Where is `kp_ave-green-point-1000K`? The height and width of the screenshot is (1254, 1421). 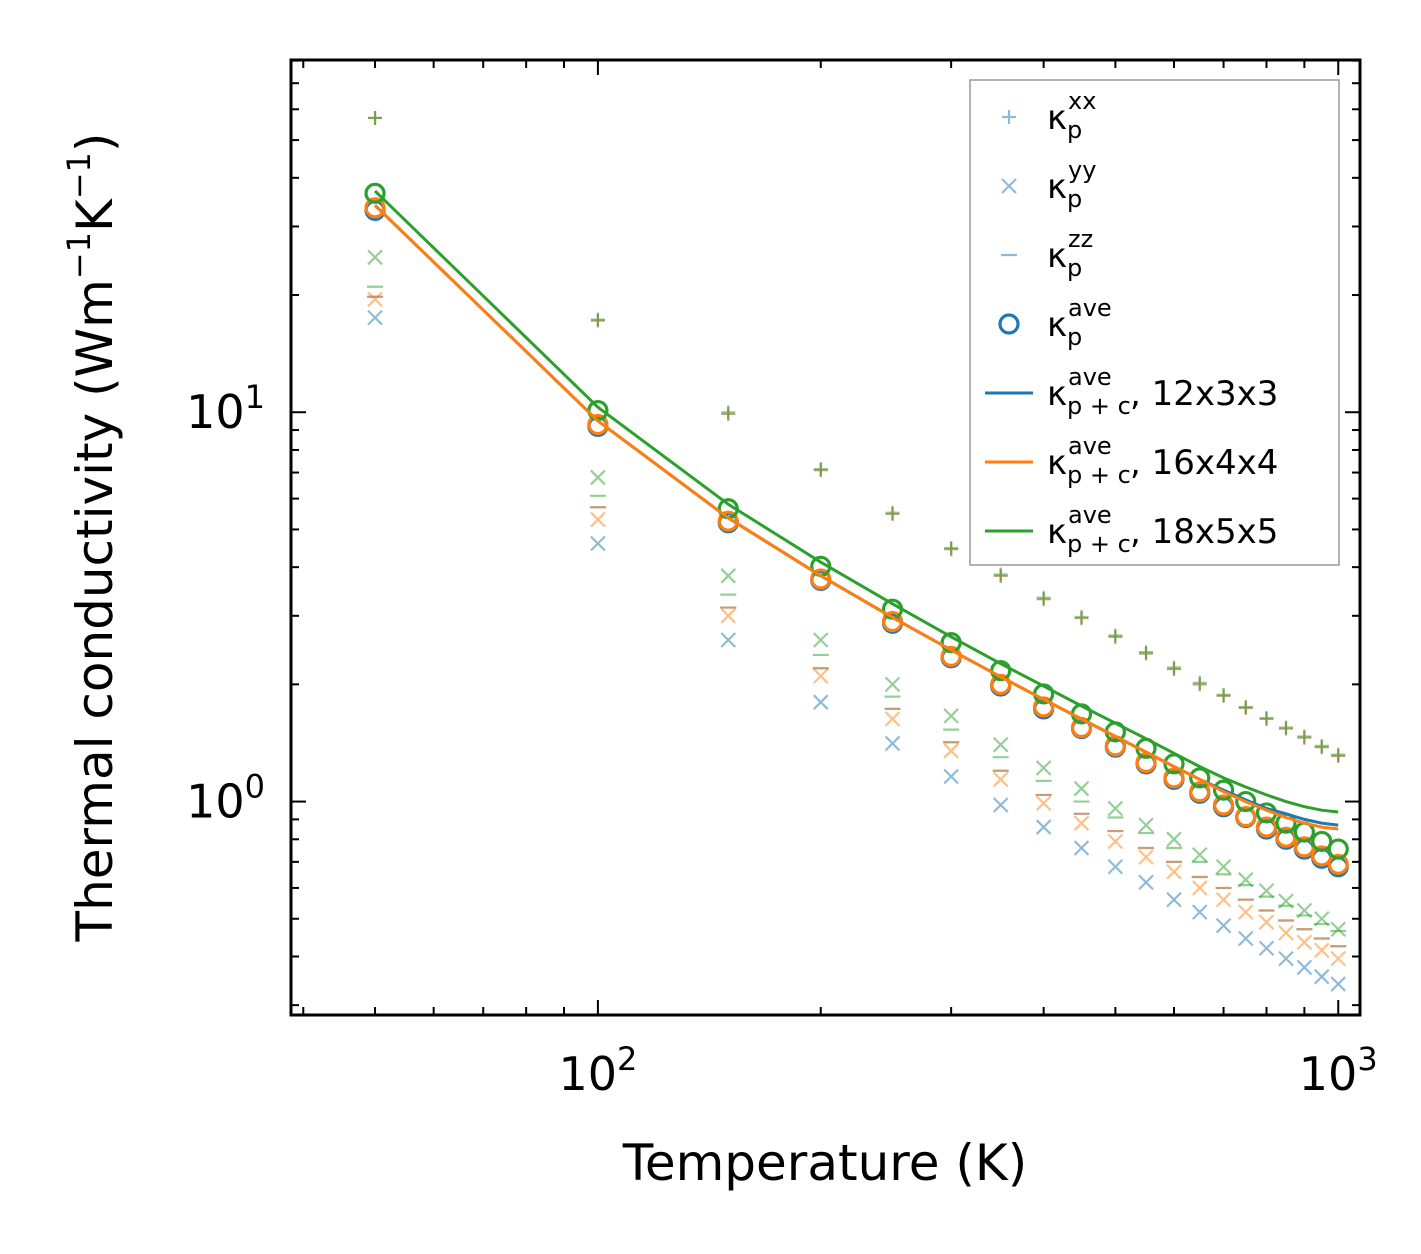 kp_ave-green-point-1000K is located at coordinates (1338, 849).